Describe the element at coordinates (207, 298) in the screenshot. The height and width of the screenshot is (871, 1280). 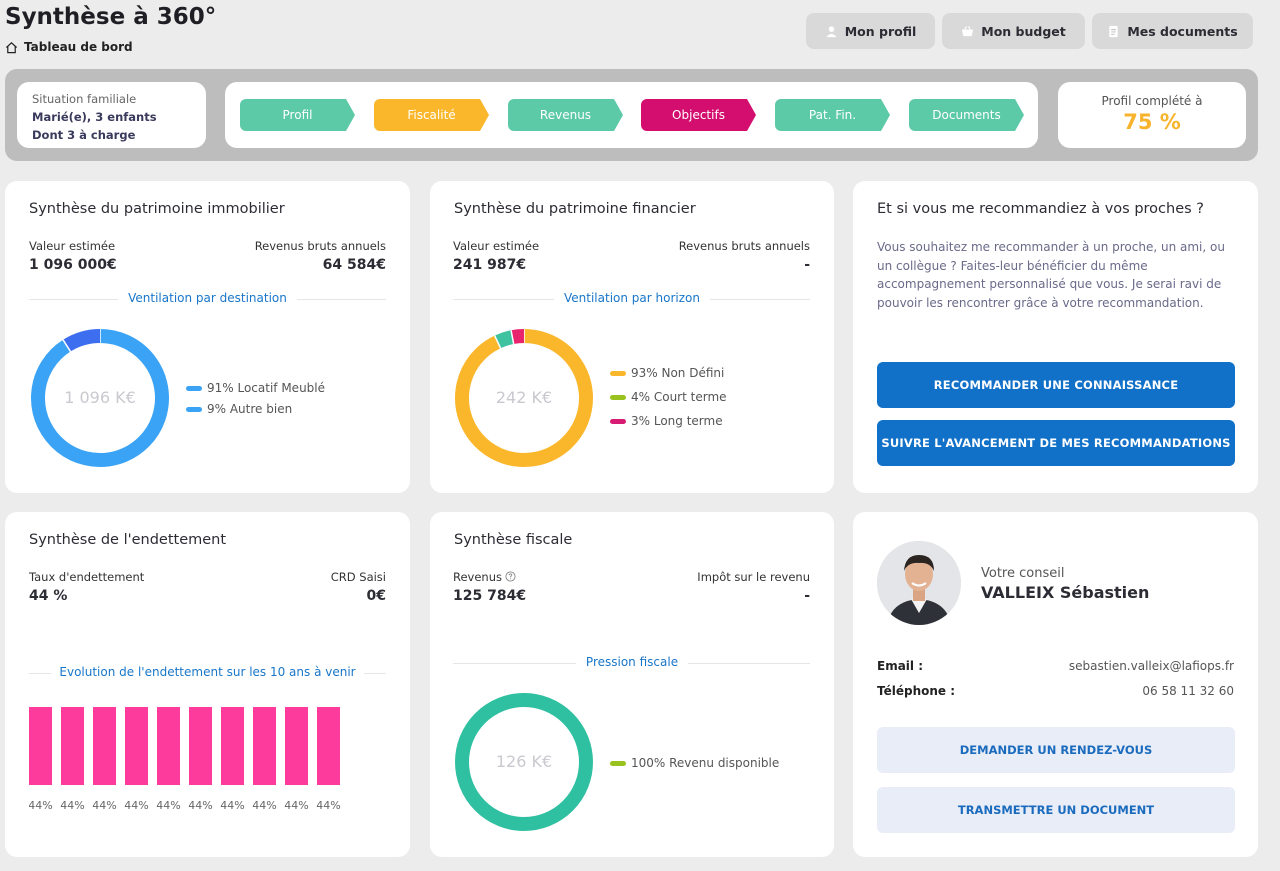
I see `real-estate-section-text: Ventilation par destination` at that location.